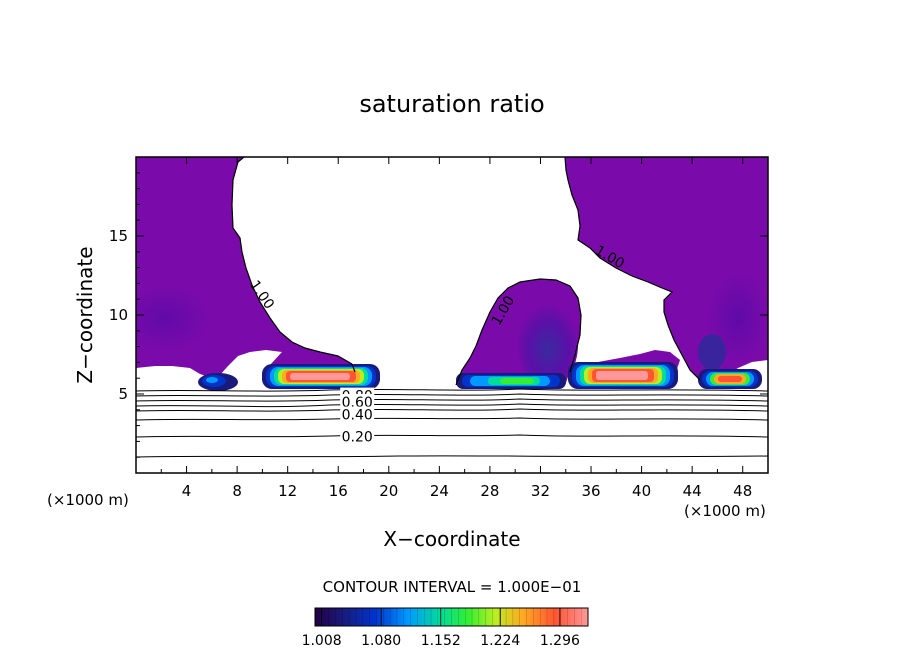 The width and height of the screenshot is (904, 654). Describe the element at coordinates (692, 491) in the screenshot. I see `x-tick-label: 44` at that location.